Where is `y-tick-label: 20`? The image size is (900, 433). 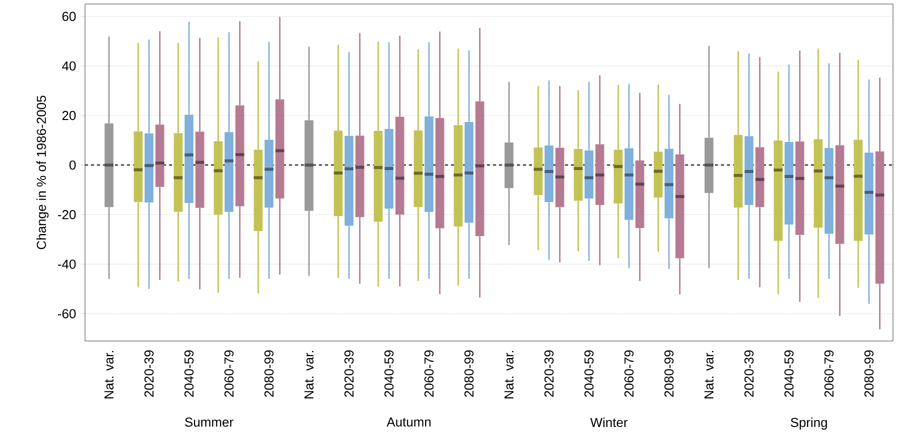 y-tick-label: 20 is located at coordinates (69, 115).